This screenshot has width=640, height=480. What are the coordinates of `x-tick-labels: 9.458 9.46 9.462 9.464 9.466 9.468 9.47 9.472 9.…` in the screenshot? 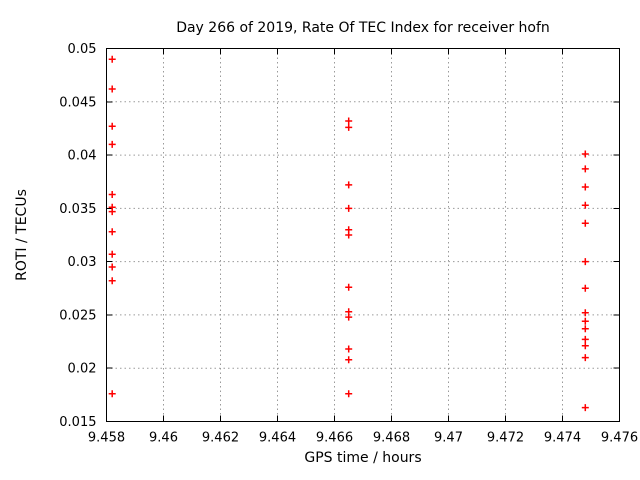 It's located at (363, 438).